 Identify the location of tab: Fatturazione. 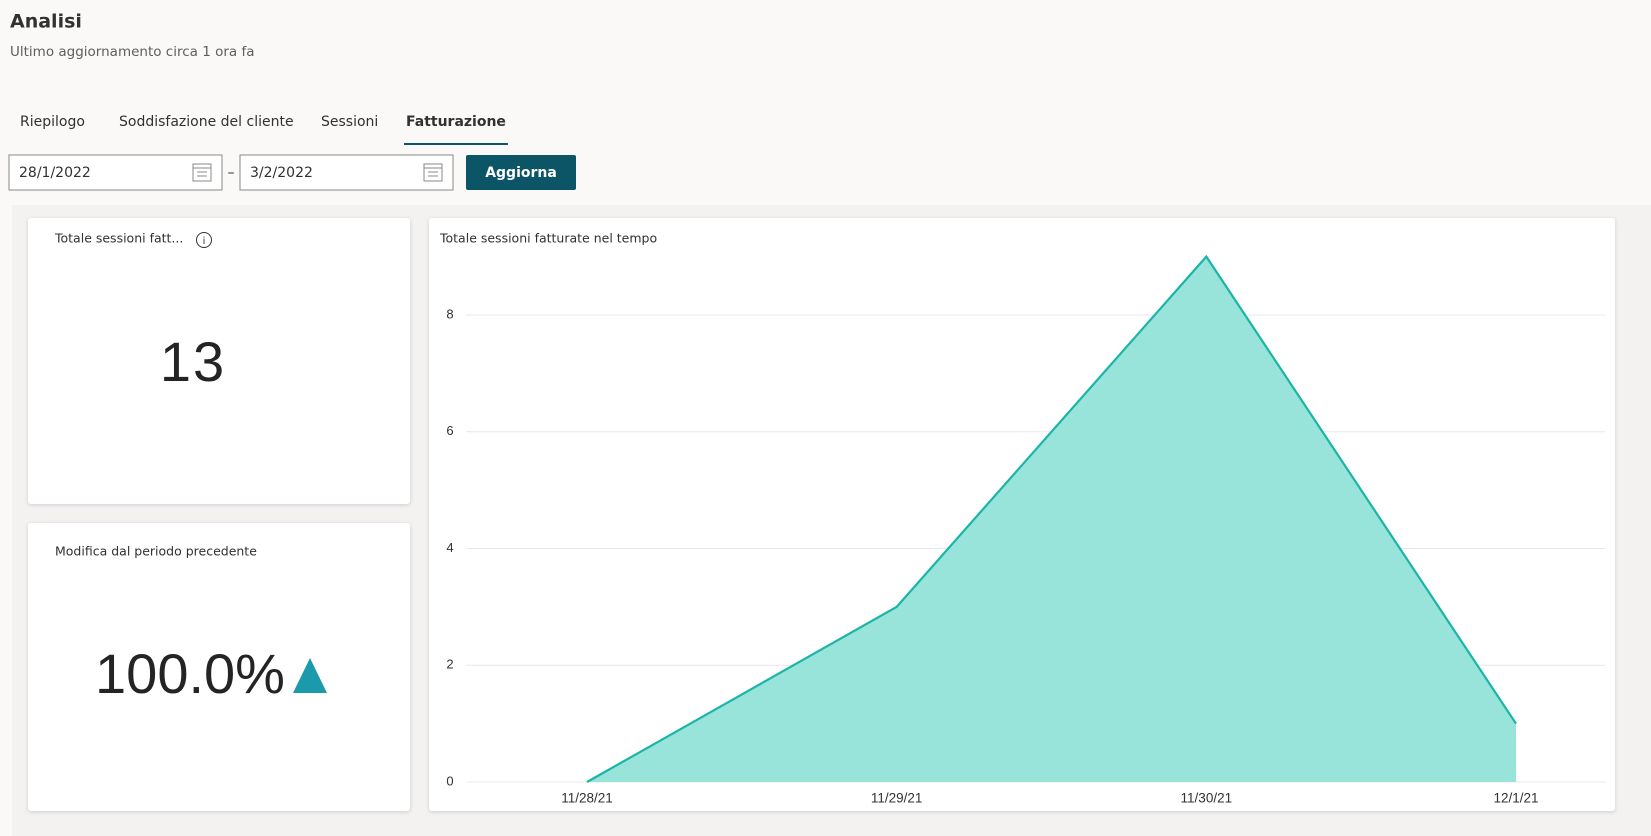
(456, 122).